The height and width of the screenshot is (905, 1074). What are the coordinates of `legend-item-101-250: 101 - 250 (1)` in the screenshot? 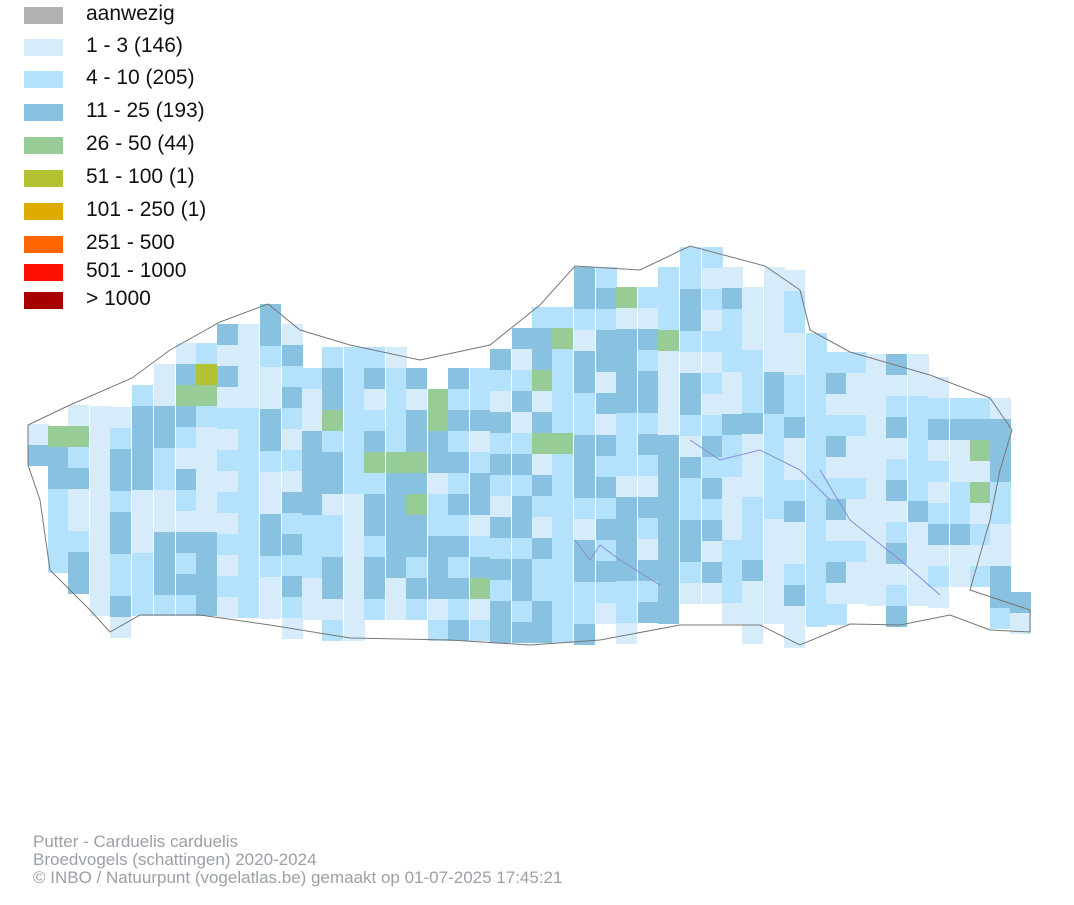 It's located at (154, 210).